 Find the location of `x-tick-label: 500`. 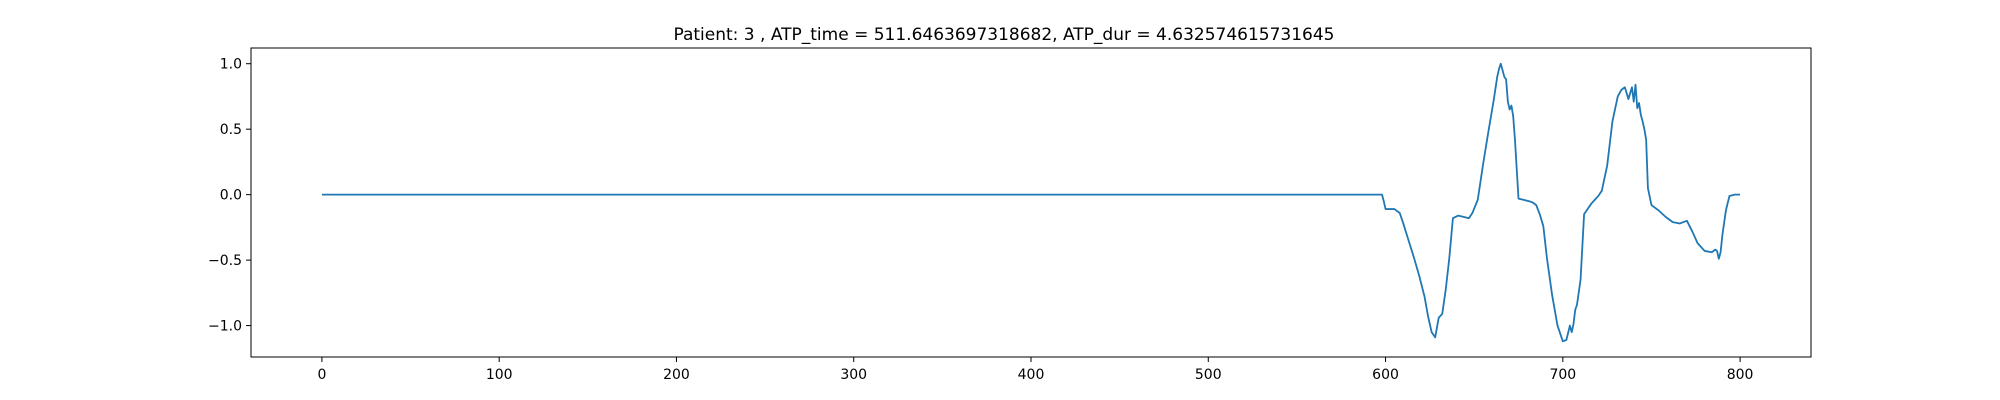

x-tick-label: 500 is located at coordinates (1208, 375).